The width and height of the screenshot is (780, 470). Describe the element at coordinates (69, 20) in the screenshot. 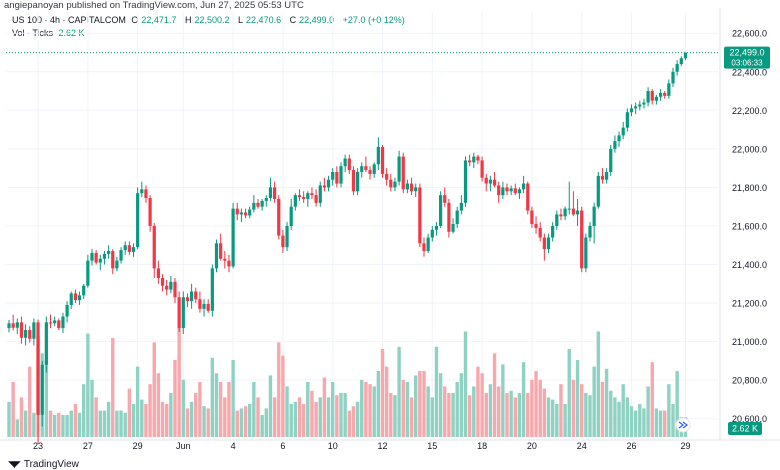

I see `symbol-label: US 100 · 4h · CAPITALCOM` at that location.